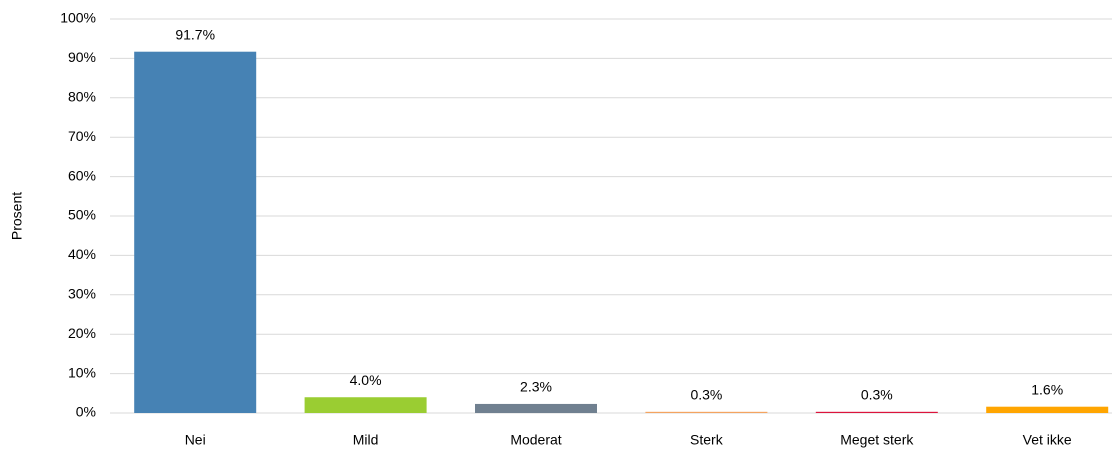 This screenshot has width=1117, height=454. Describe the element at coordinates (195, 440) in the screenshot. I see `x-tick-label: Nei` at that location.